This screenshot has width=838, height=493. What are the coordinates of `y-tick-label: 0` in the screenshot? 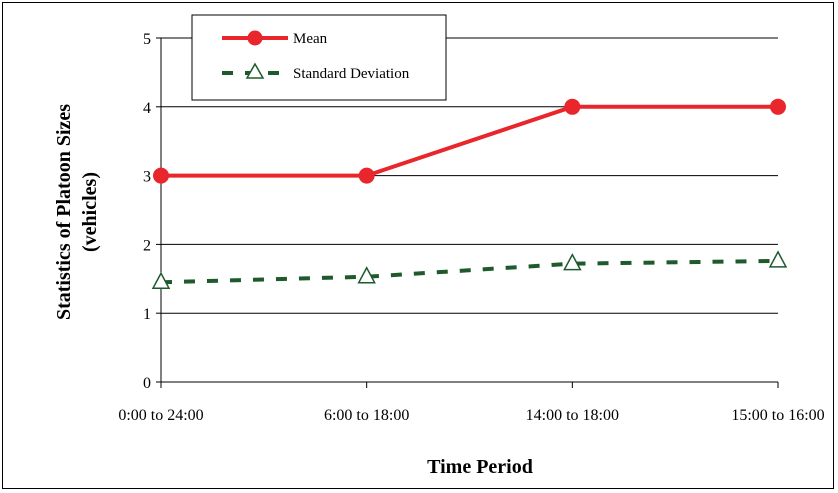 It's located at (147, 383).